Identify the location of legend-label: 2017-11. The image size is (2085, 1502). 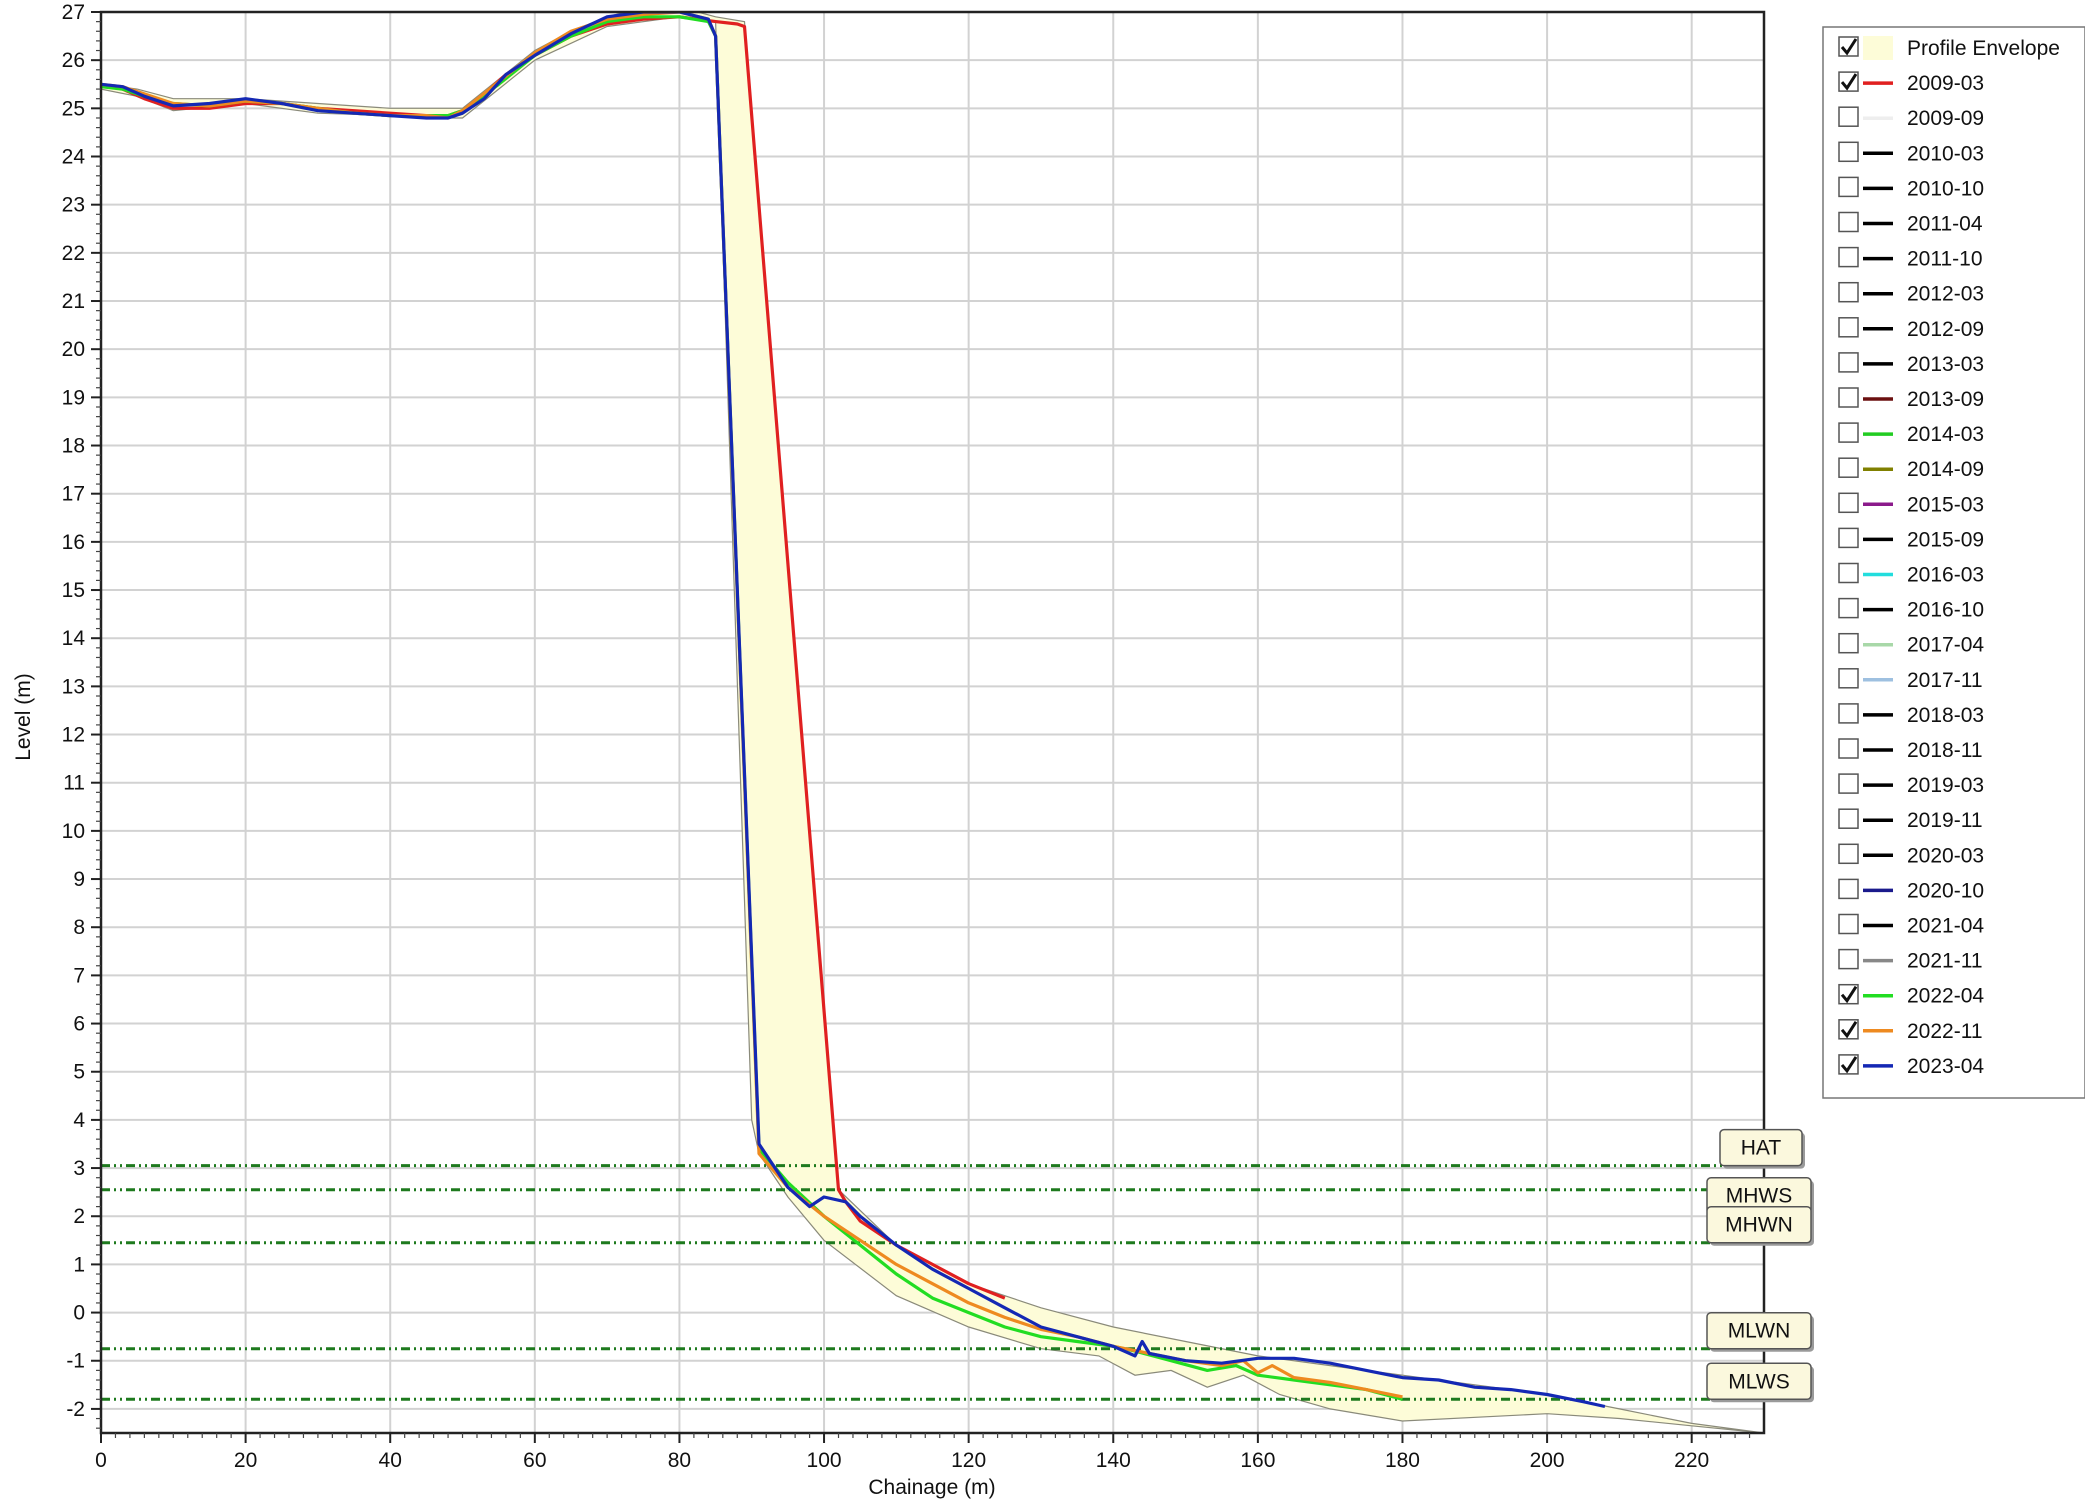
(1945, 680).